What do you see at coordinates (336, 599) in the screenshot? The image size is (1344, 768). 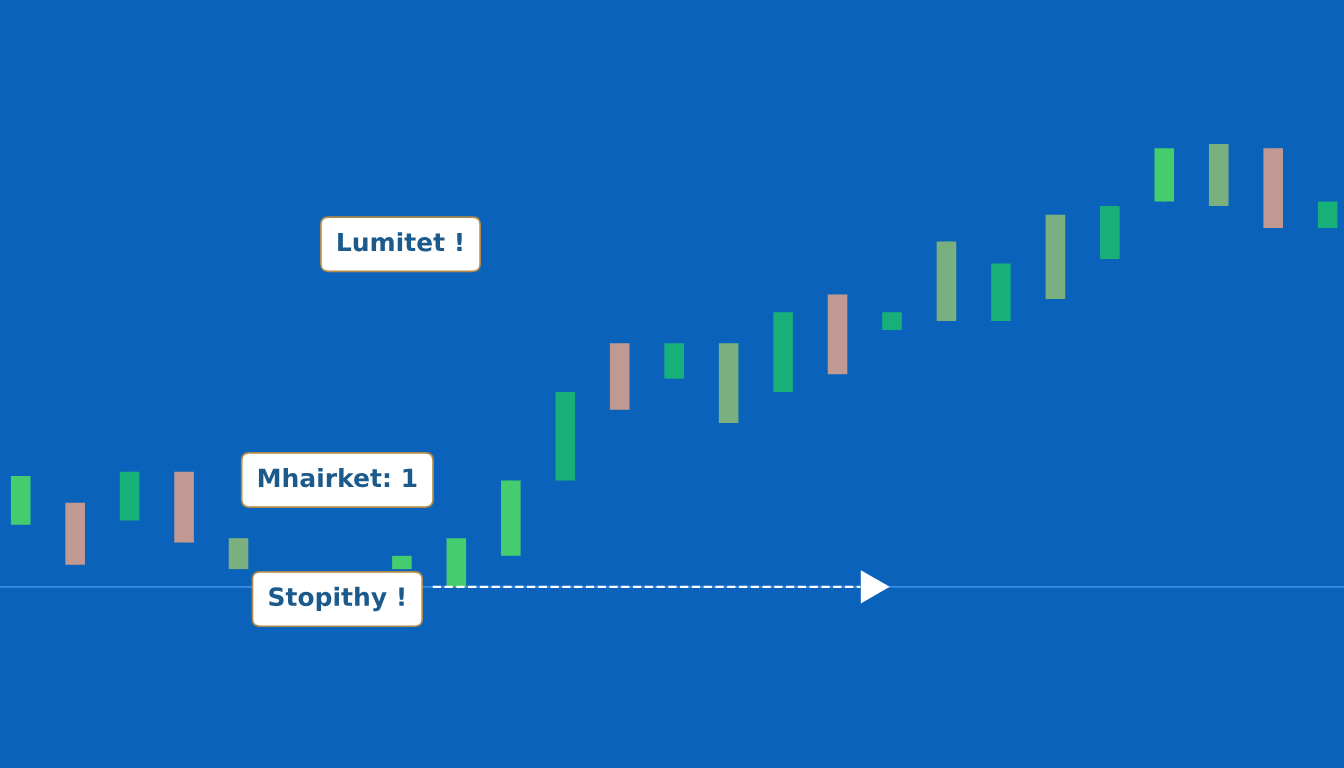 I see `annotation: Stopithy !` at bounding box center [336, 599].